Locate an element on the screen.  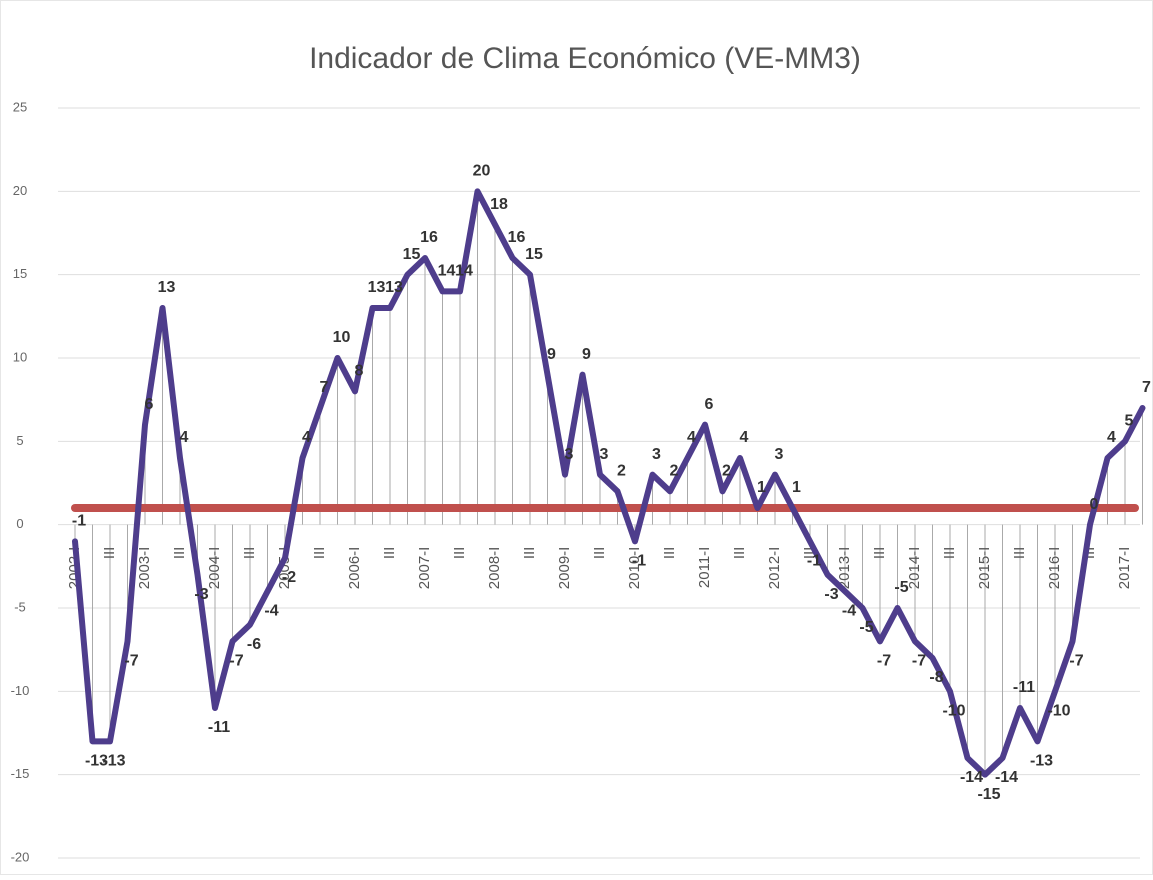
x-tick-label: 2008-I is located at coordinates (494, 568).